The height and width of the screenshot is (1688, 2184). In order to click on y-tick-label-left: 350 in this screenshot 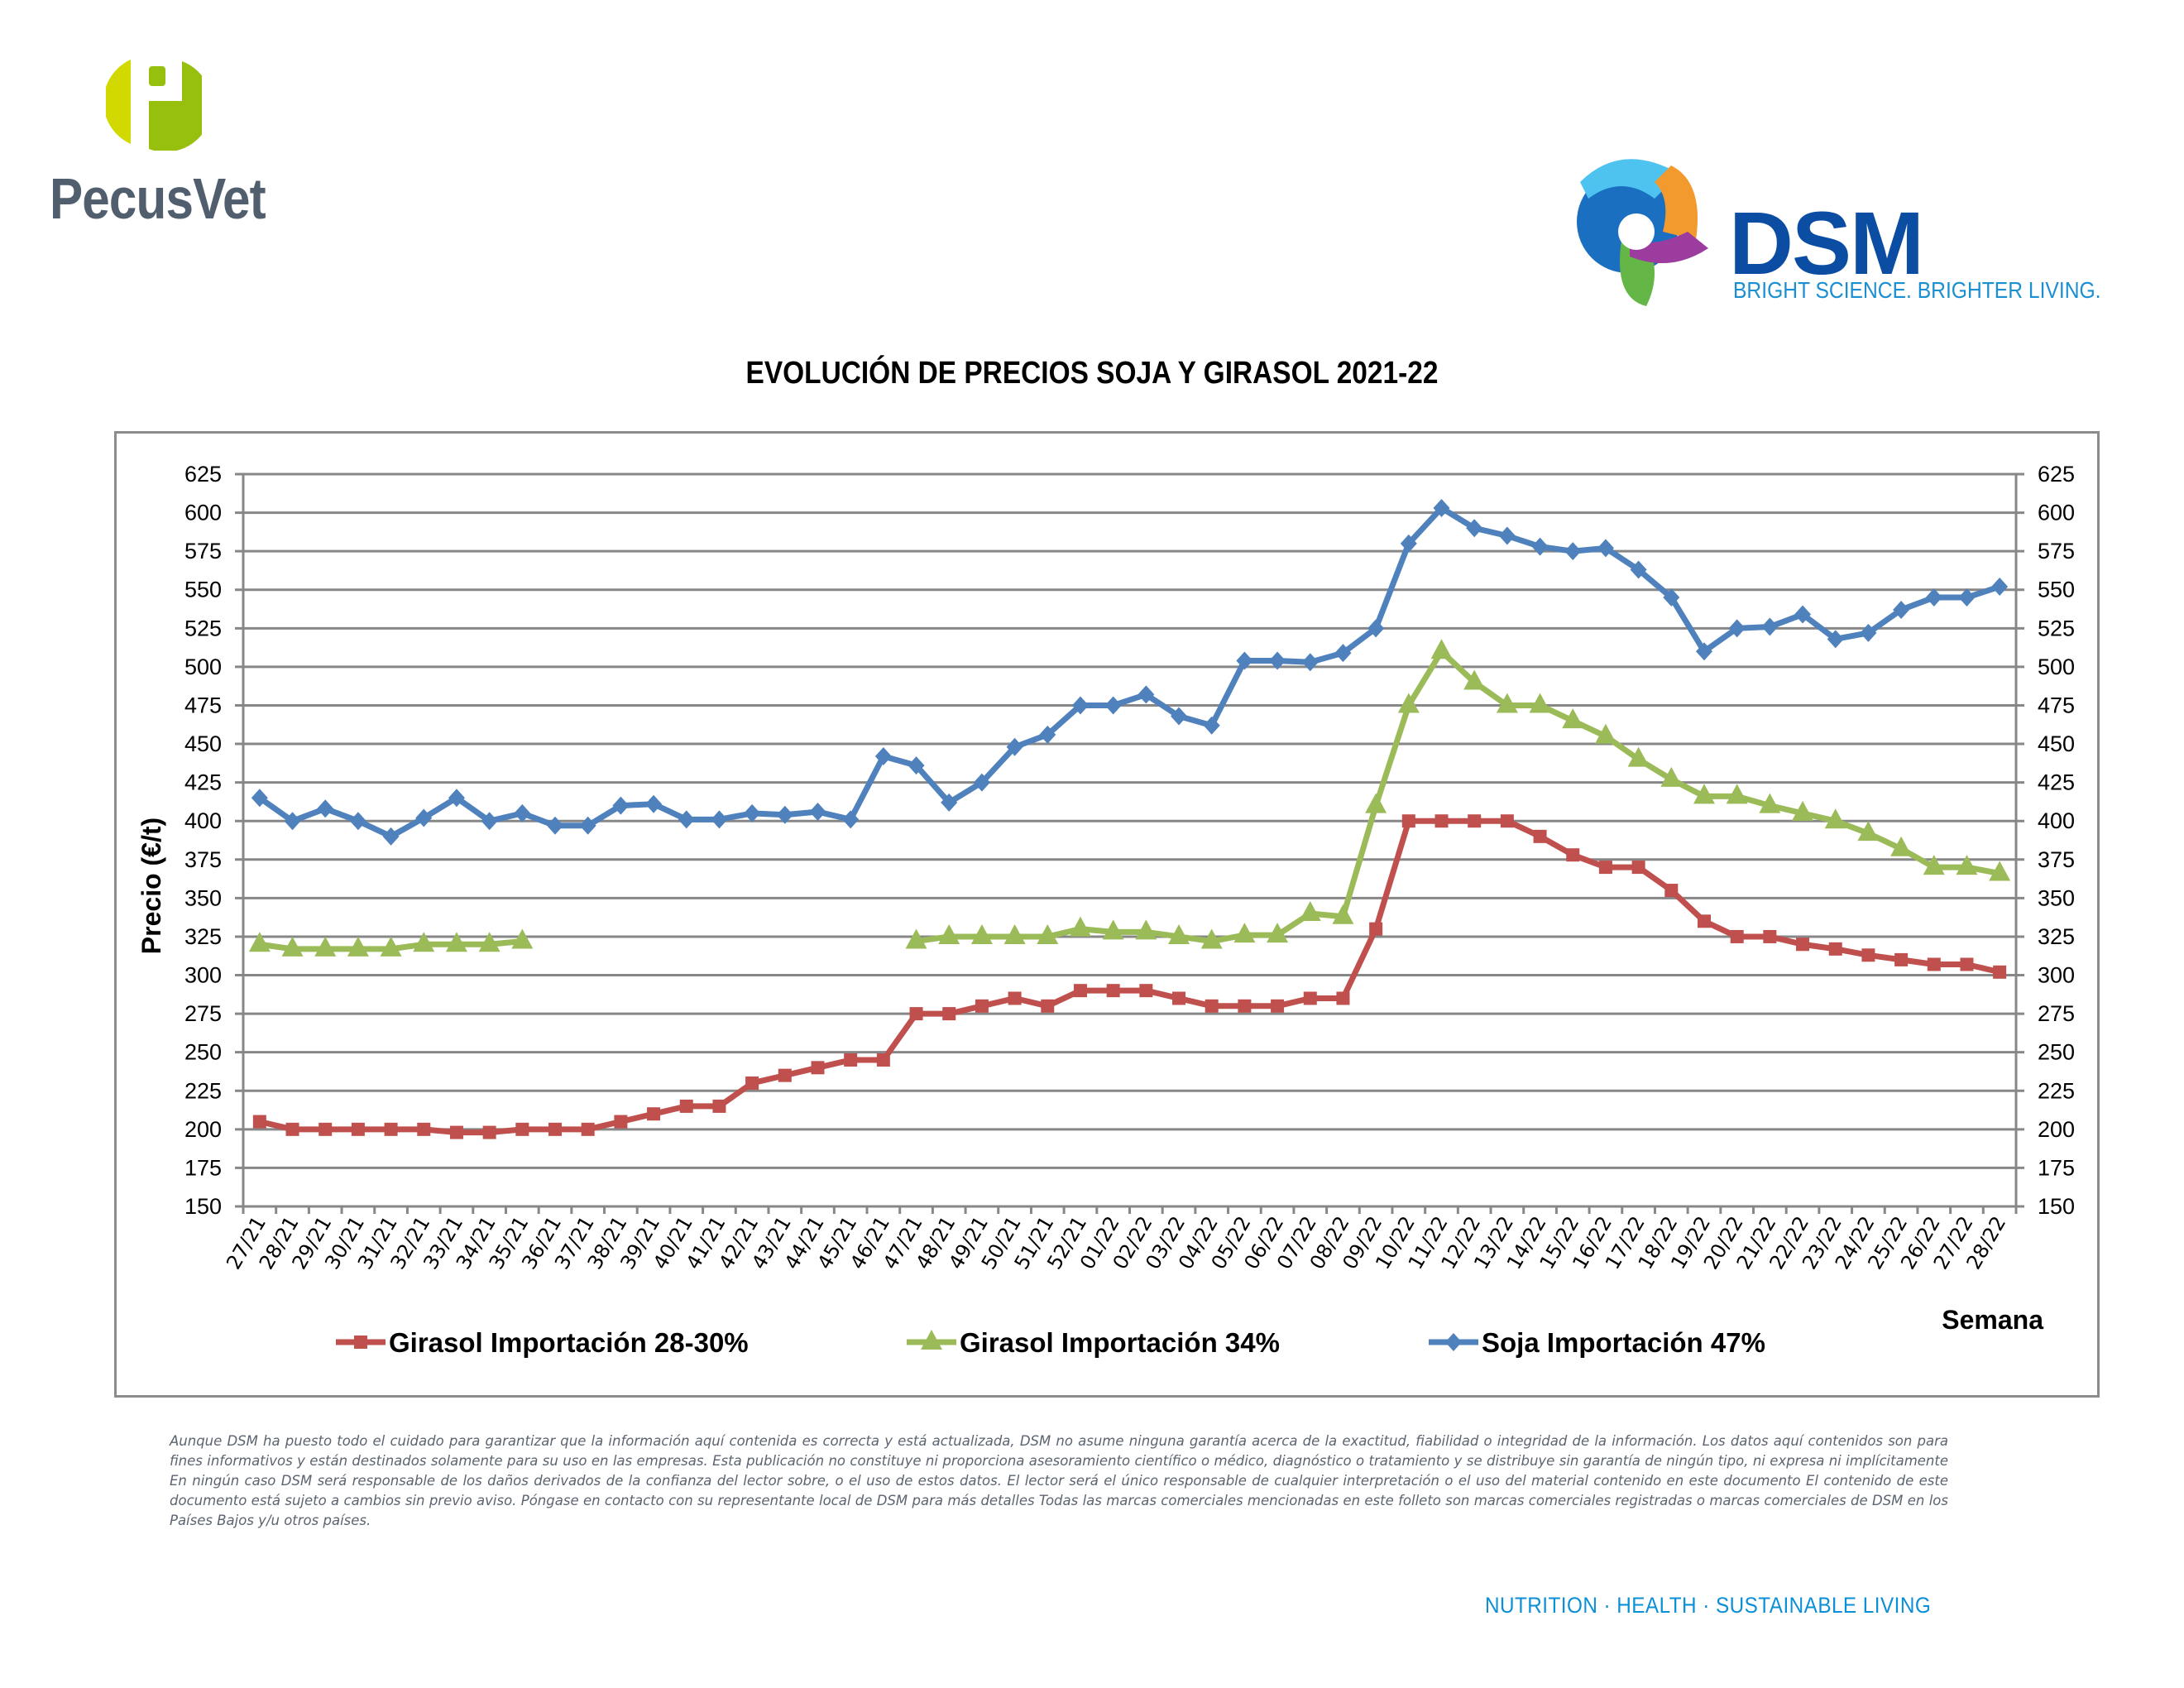, I will do `click(203, 897)`.